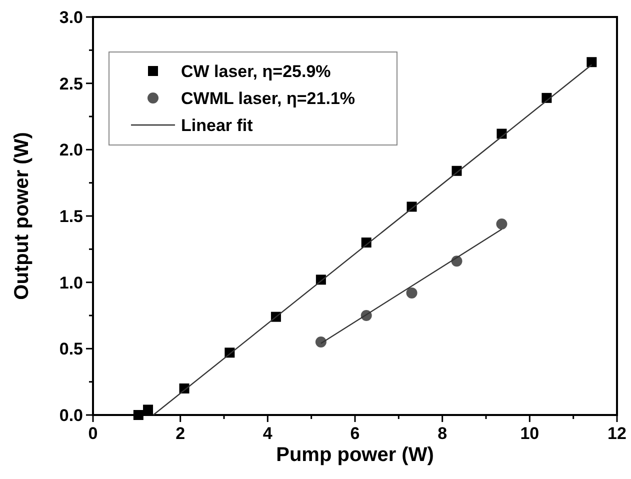  What do you see at coordinates (217, 125) in the screenshot?
I see `legend-label: Linear fit` at bounding box center [217, 125].